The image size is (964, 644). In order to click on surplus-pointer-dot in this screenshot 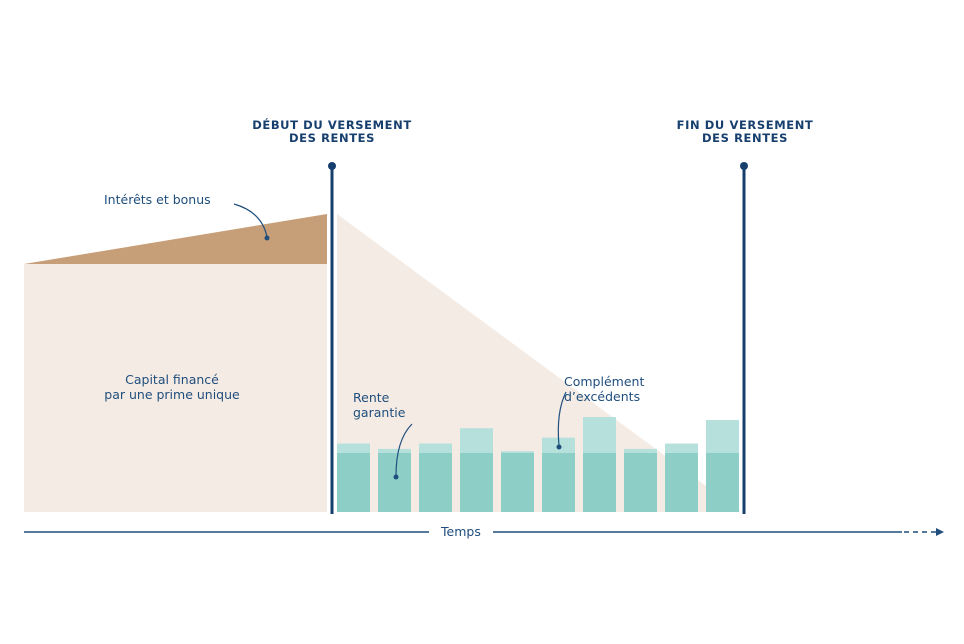, I will do `click(559, 447)`.